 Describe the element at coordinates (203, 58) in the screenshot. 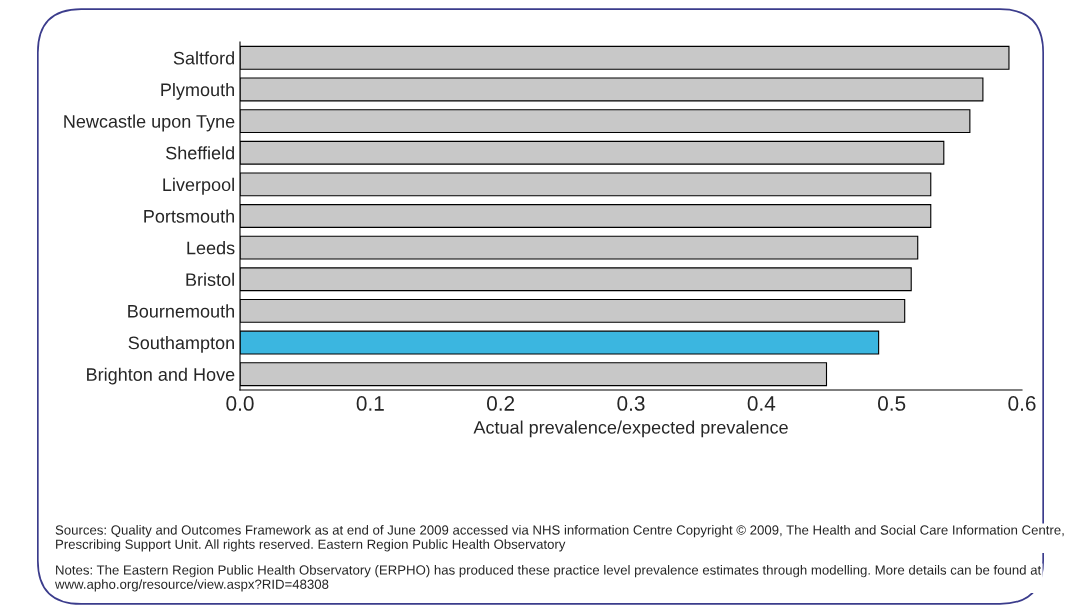

I see `y-tick-label: Saltford` at that location.